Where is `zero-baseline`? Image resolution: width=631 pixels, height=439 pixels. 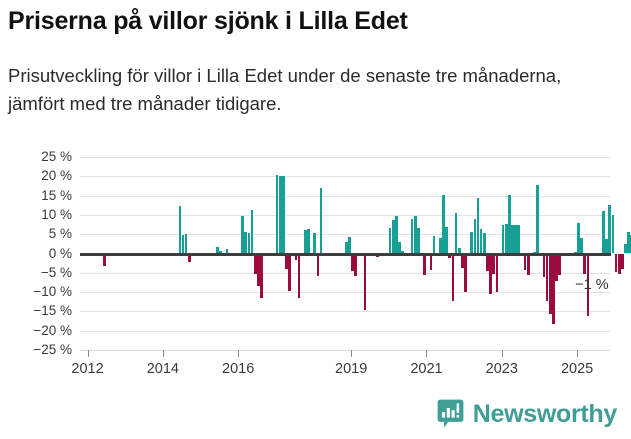 zero-baseline is located at coordinates (345, 254).